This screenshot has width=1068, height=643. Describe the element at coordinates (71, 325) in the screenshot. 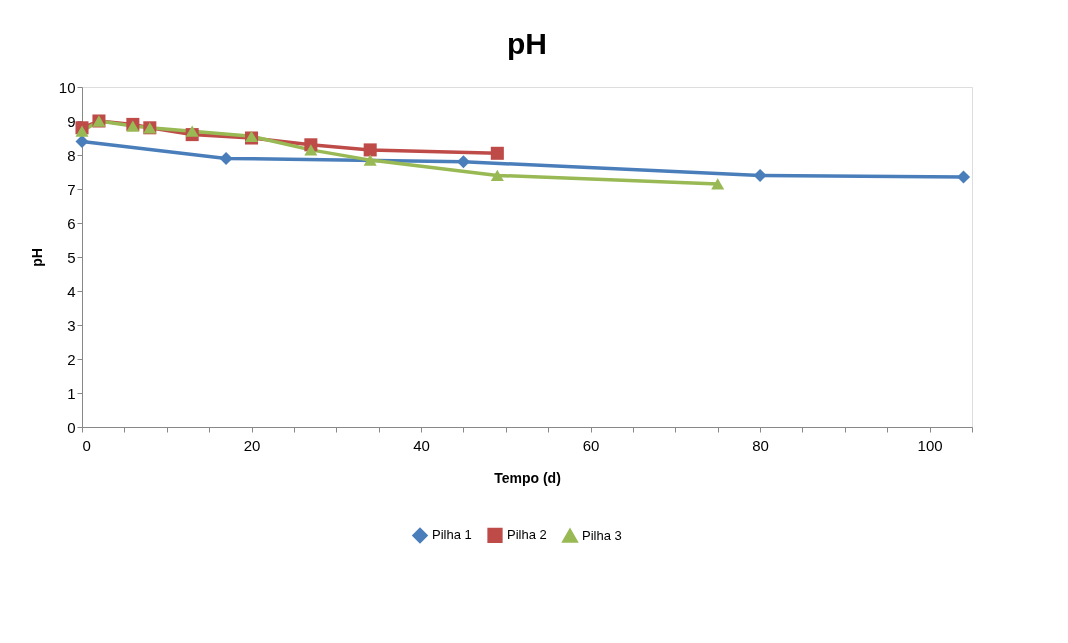

I see `y-tick-label: 3` at that location.